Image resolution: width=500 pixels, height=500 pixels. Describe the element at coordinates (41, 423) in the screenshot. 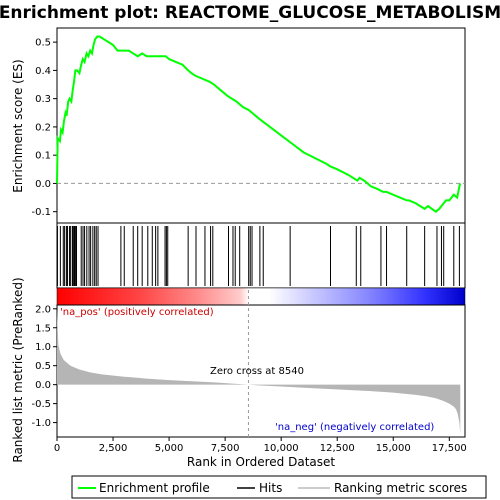

I see `metric-tick-label: -1.0` at that location.